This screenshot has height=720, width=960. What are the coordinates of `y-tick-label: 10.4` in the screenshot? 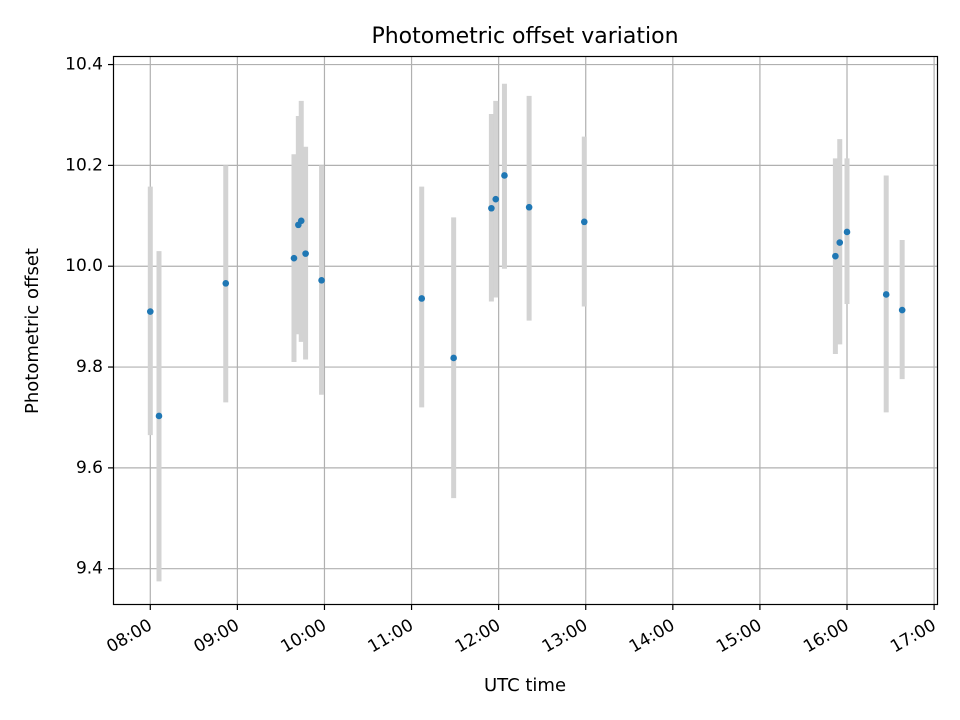 It's located at (84, 65).